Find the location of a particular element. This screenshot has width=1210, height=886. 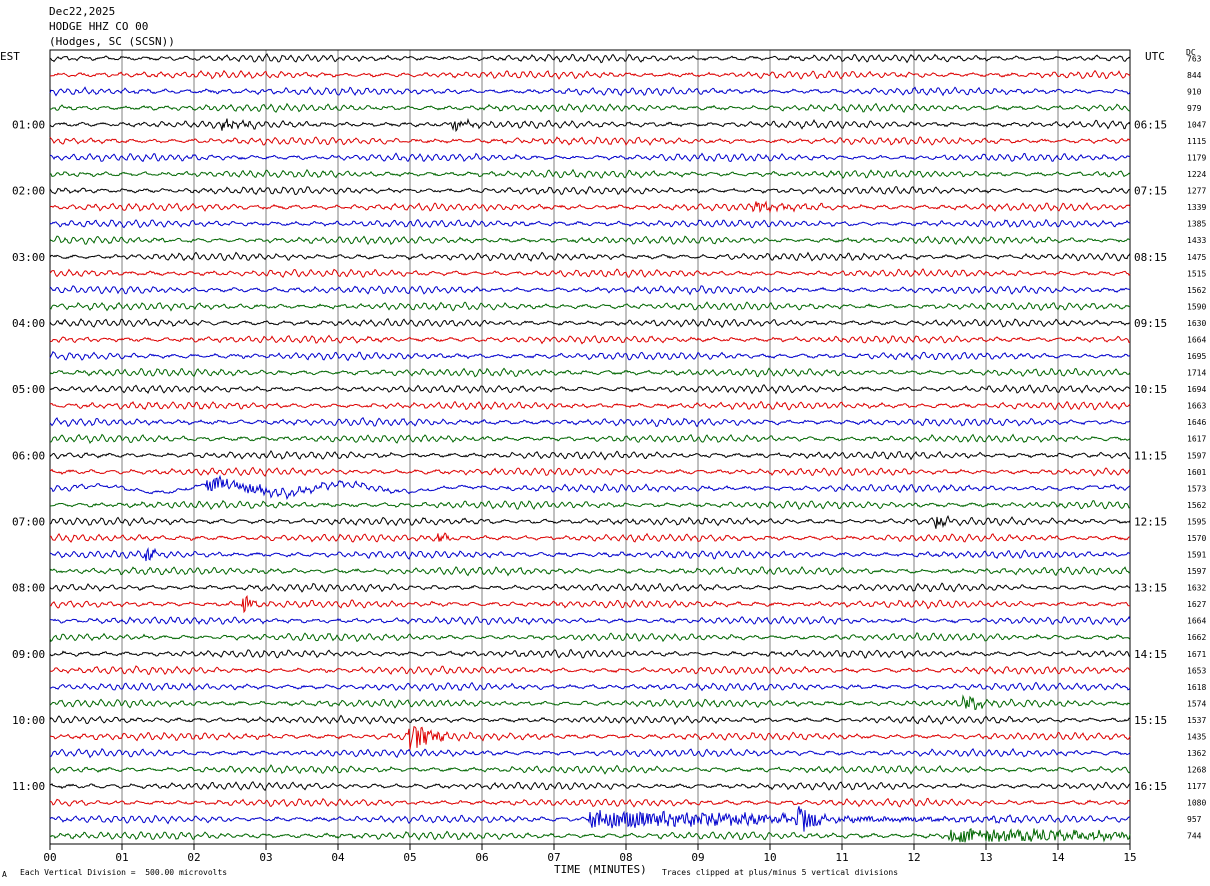

dc-offset-label: 1339 is located at coordinates (1196, 207).